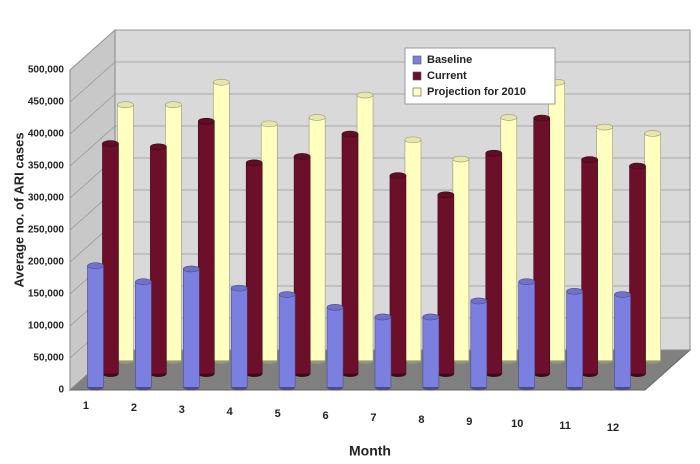 The height and width of the screenshot is (464, 700). Describe the element at coordinates (48, 358) in the screenshot. I see `y-tick-label: 50,000` at that location.